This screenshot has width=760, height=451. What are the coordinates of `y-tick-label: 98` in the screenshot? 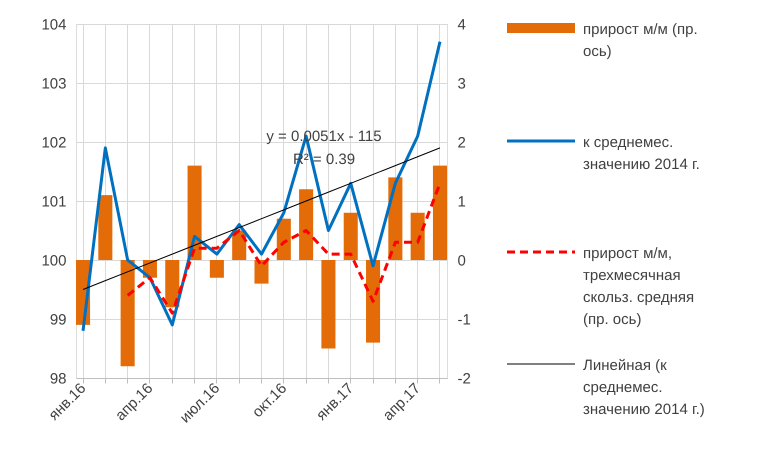 It's located at (58, 379).